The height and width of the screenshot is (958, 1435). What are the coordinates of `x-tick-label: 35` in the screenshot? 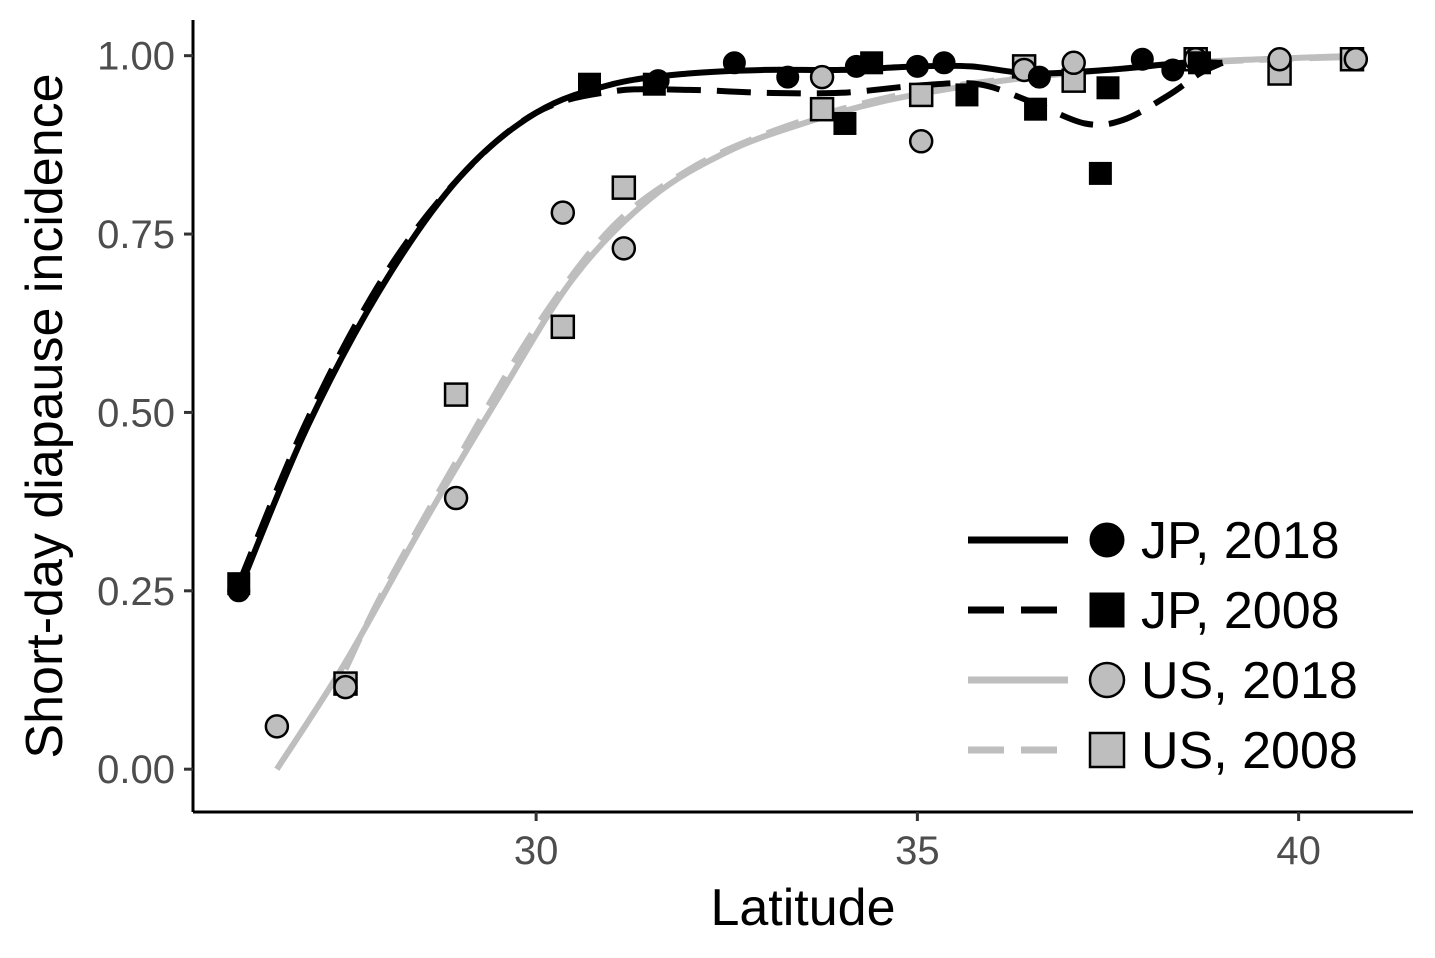 It's located at (917, 851).